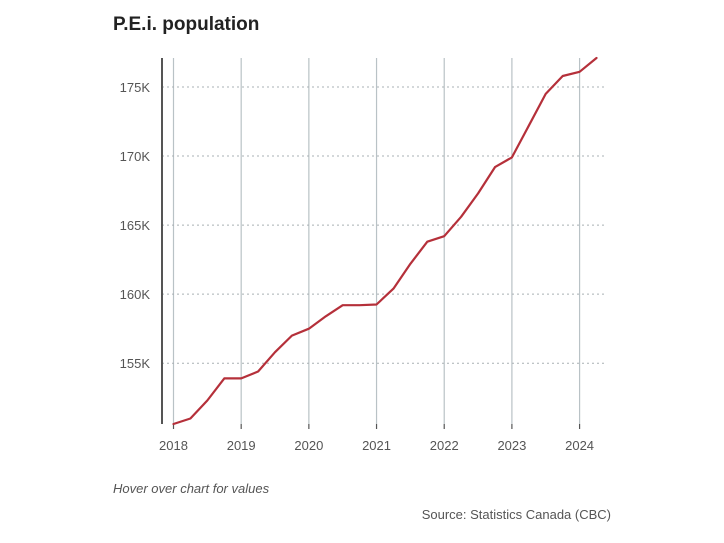  What do you see at coordinates (135, 156) in the screenshot?
I see `y-tick-label-170K: 170K` at bounding box center [135, 156].